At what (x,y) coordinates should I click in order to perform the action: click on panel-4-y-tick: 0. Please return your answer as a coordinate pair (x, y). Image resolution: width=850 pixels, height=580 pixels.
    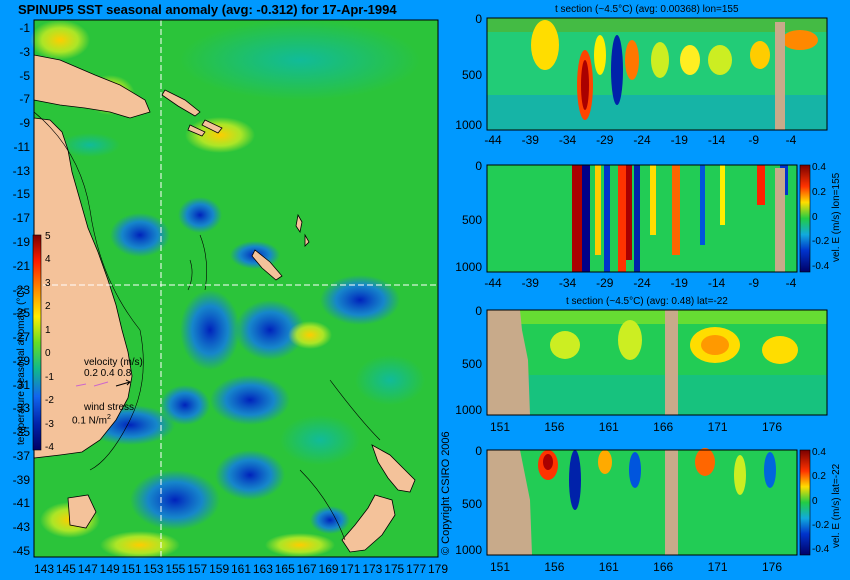
    Looking at the image, I should click on (478, 451).